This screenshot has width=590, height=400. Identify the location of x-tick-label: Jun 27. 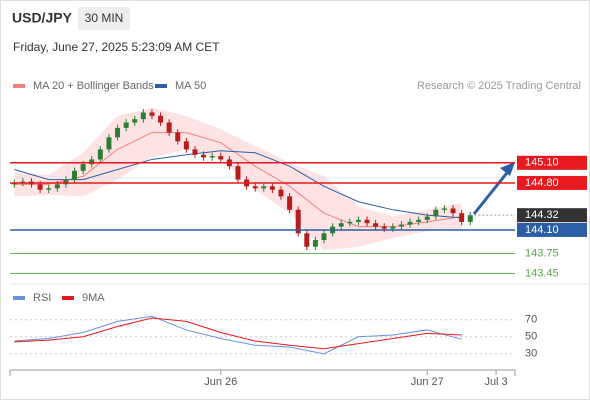
(427, 382).